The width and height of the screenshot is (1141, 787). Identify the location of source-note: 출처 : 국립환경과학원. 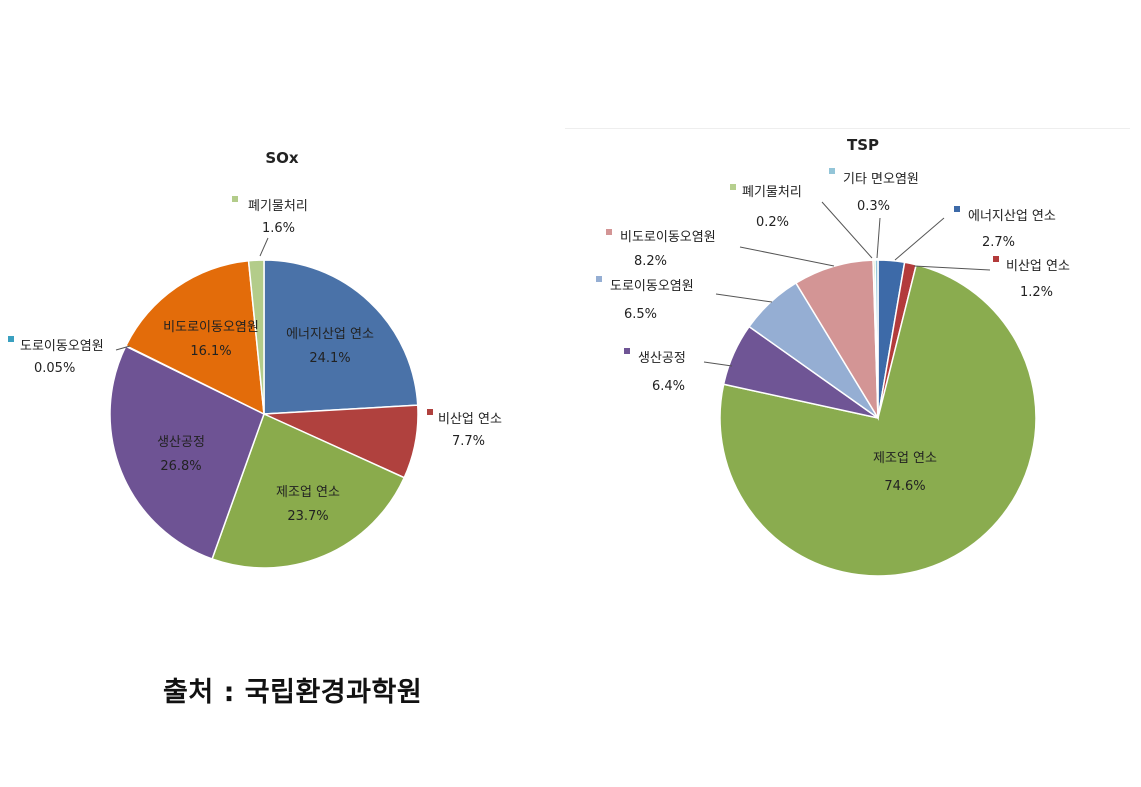
(293, 692).